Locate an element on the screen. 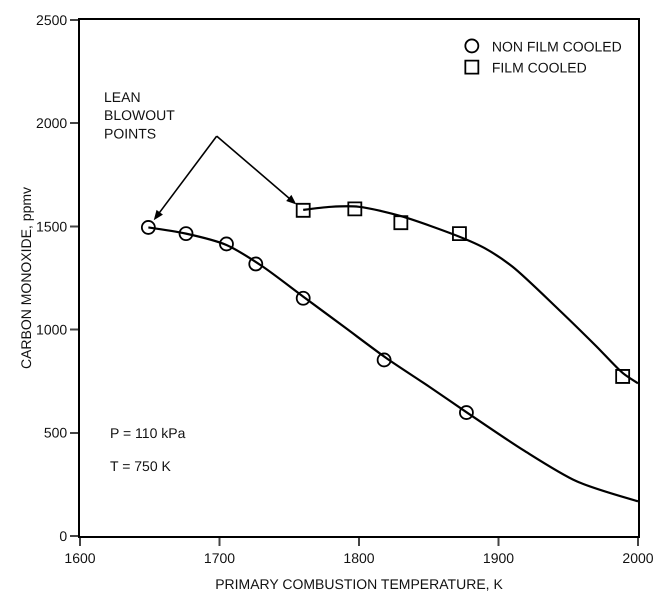 The image size is (666, 596). x-tick-label: 1600 is located at coordinates (80, 558).